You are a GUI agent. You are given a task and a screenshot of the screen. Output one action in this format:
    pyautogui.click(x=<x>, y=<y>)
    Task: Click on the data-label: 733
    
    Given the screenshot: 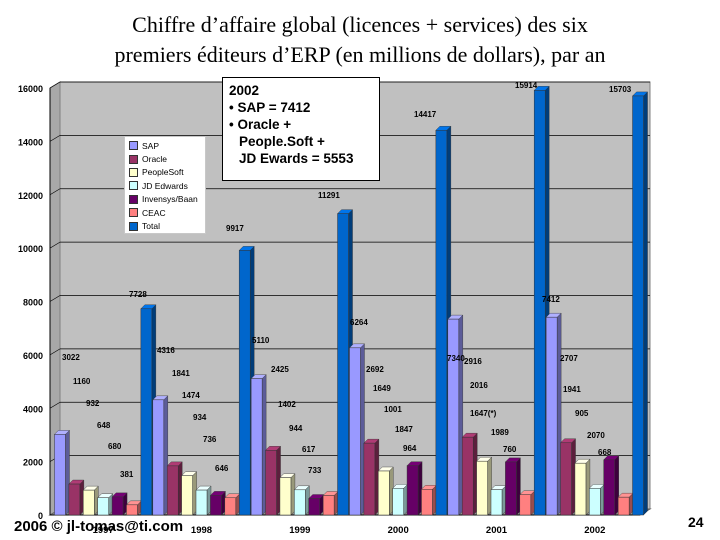 What is the action you would take?
    pyautogui.click(x=315, y=470)
    